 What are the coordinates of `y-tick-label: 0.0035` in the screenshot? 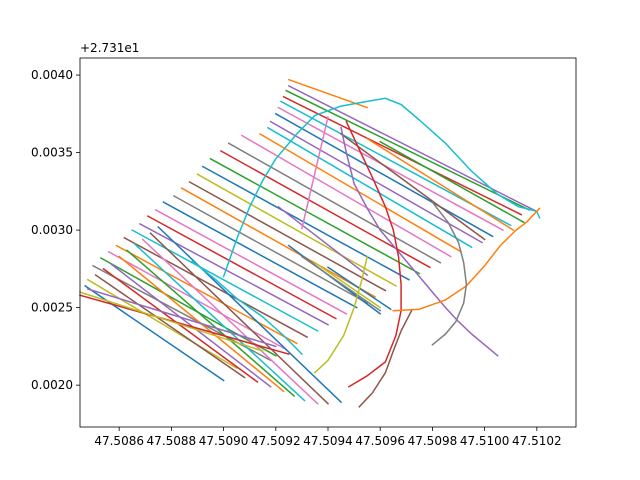 It's located at (52, 153).